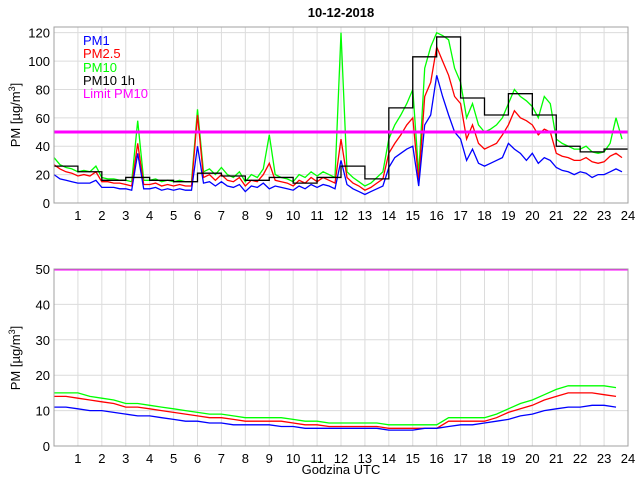  What do you see at coordinates (100, 67) in the screenshot?
I see `legend-pm10: PM10` at bounding box center [100, 67].